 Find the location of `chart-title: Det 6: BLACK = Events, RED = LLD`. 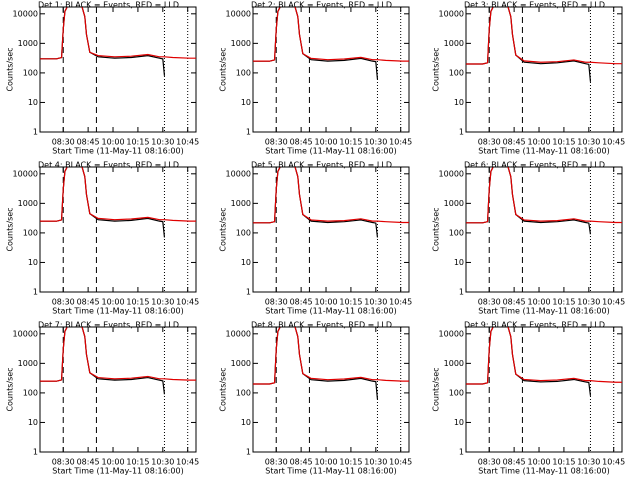

chart-title: Det 6: BLACK = Events, RED = LLD is located at coordinates (534, 165).